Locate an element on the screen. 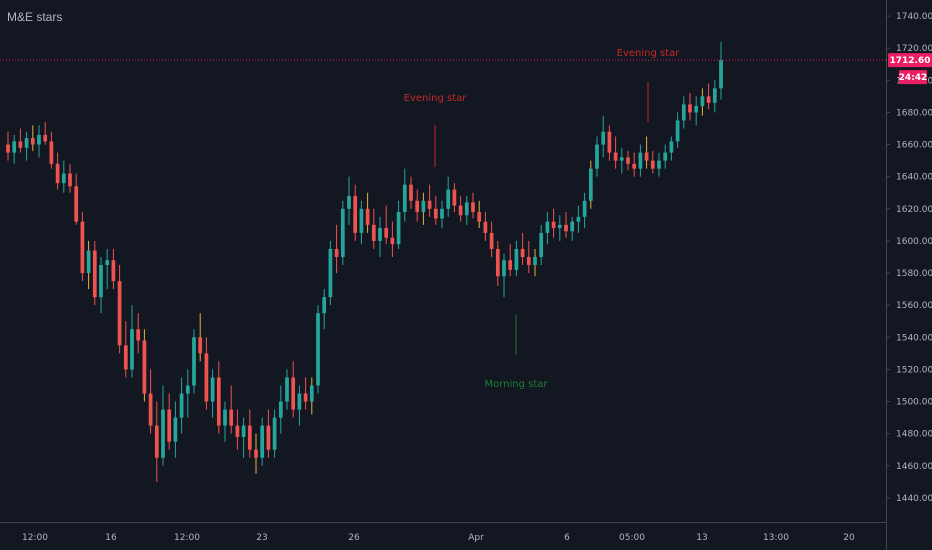  chart-title: M&E stars is located at coordinates (35, 17).